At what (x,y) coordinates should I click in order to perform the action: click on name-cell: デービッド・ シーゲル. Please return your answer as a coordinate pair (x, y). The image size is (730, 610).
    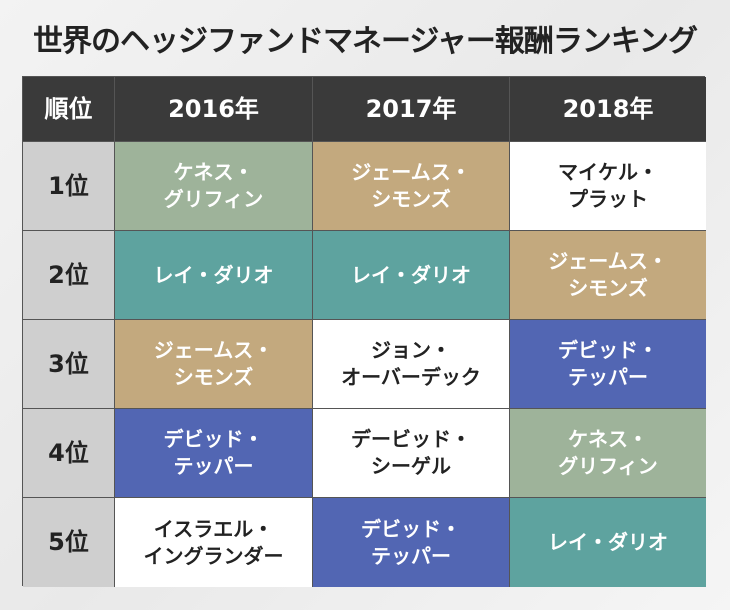
    Looking at the image, I should click on (411, 453).